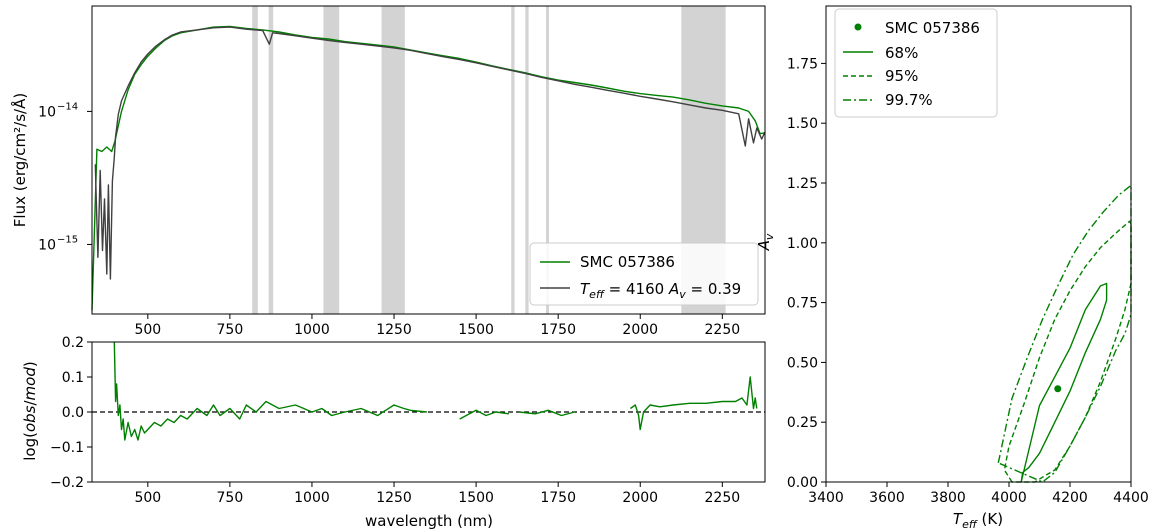 This screenshot has width=1158, height=532. What do you see at coordinates (19, 160) in the screenshot?
I see `spectrum-y-axis-label: Flux (erg/cm²/s/Å)` at bounding box center [19, 160].